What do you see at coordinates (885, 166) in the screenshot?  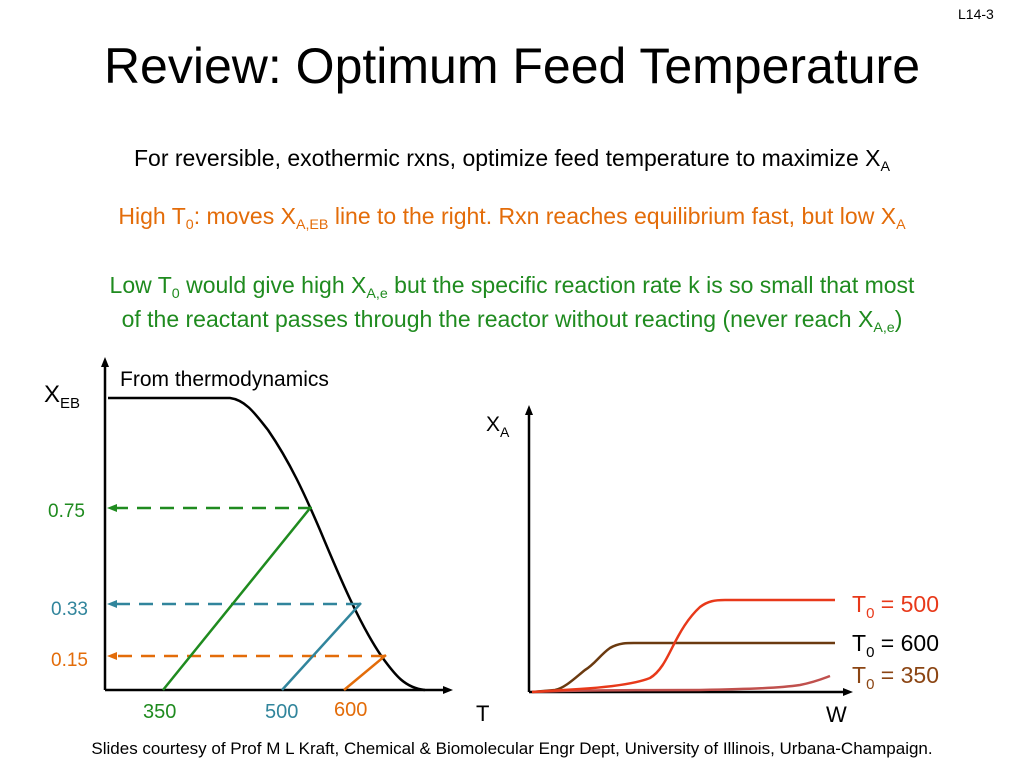 I see `intro-sub: A` at bounding box center [885, 166].